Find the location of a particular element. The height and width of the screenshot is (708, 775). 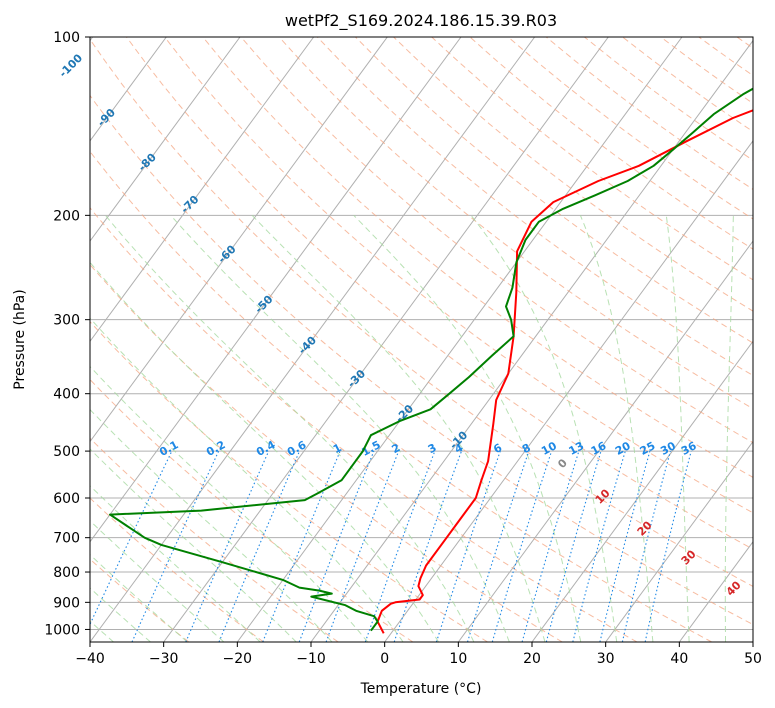

x-tick-label: 0 is located at coordinates (384, 659).